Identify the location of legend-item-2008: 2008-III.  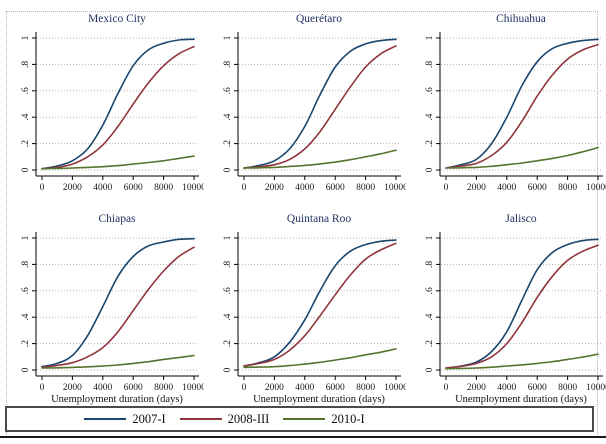
(224, 419).